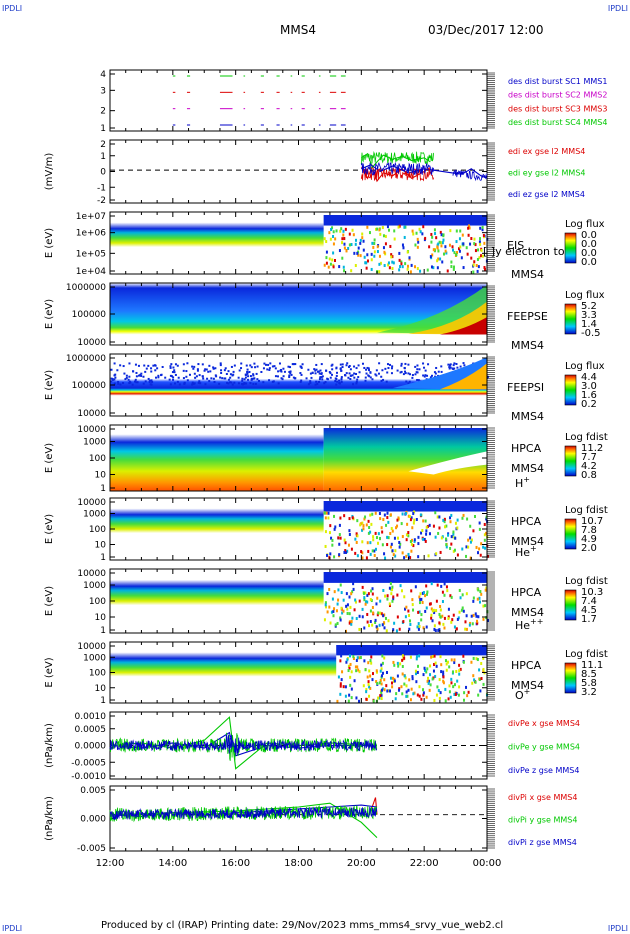 This screenshot has height=934, width=630. Describe the element at coordinates (88, 777) in the screenshot. I see `divpe-ytick-label: -0.0010` at that location.